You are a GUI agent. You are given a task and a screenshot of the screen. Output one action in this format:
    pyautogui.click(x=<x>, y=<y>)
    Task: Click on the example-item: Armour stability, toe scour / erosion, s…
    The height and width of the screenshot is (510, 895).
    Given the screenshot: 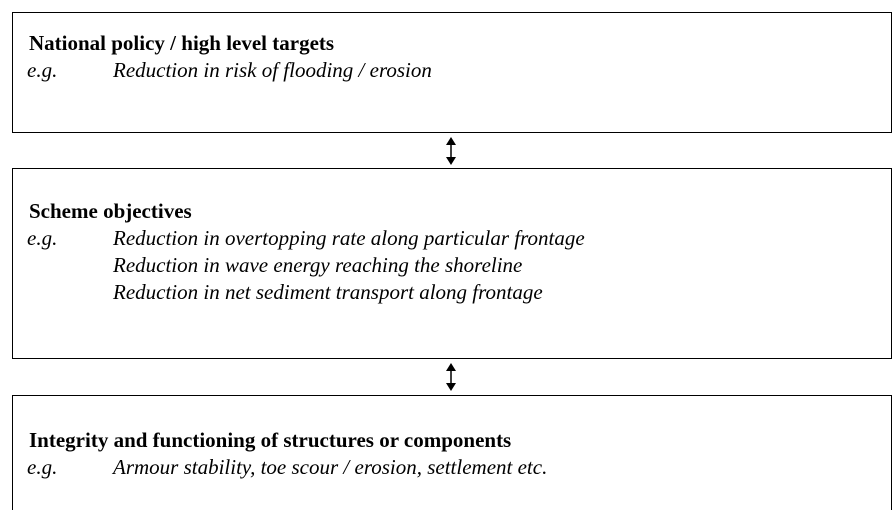 What is the action you would take?
    pyautogui.click(x=330, y=467)
    